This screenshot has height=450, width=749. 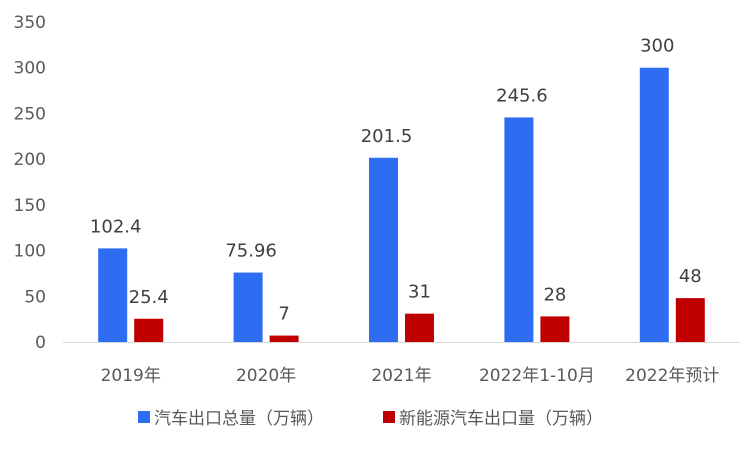 What do you see at coordinates (30, 183) in the screenshot?
I see `y-axis: 0 50 100 150 200 250 300 350` at bounding box center [30, 183].